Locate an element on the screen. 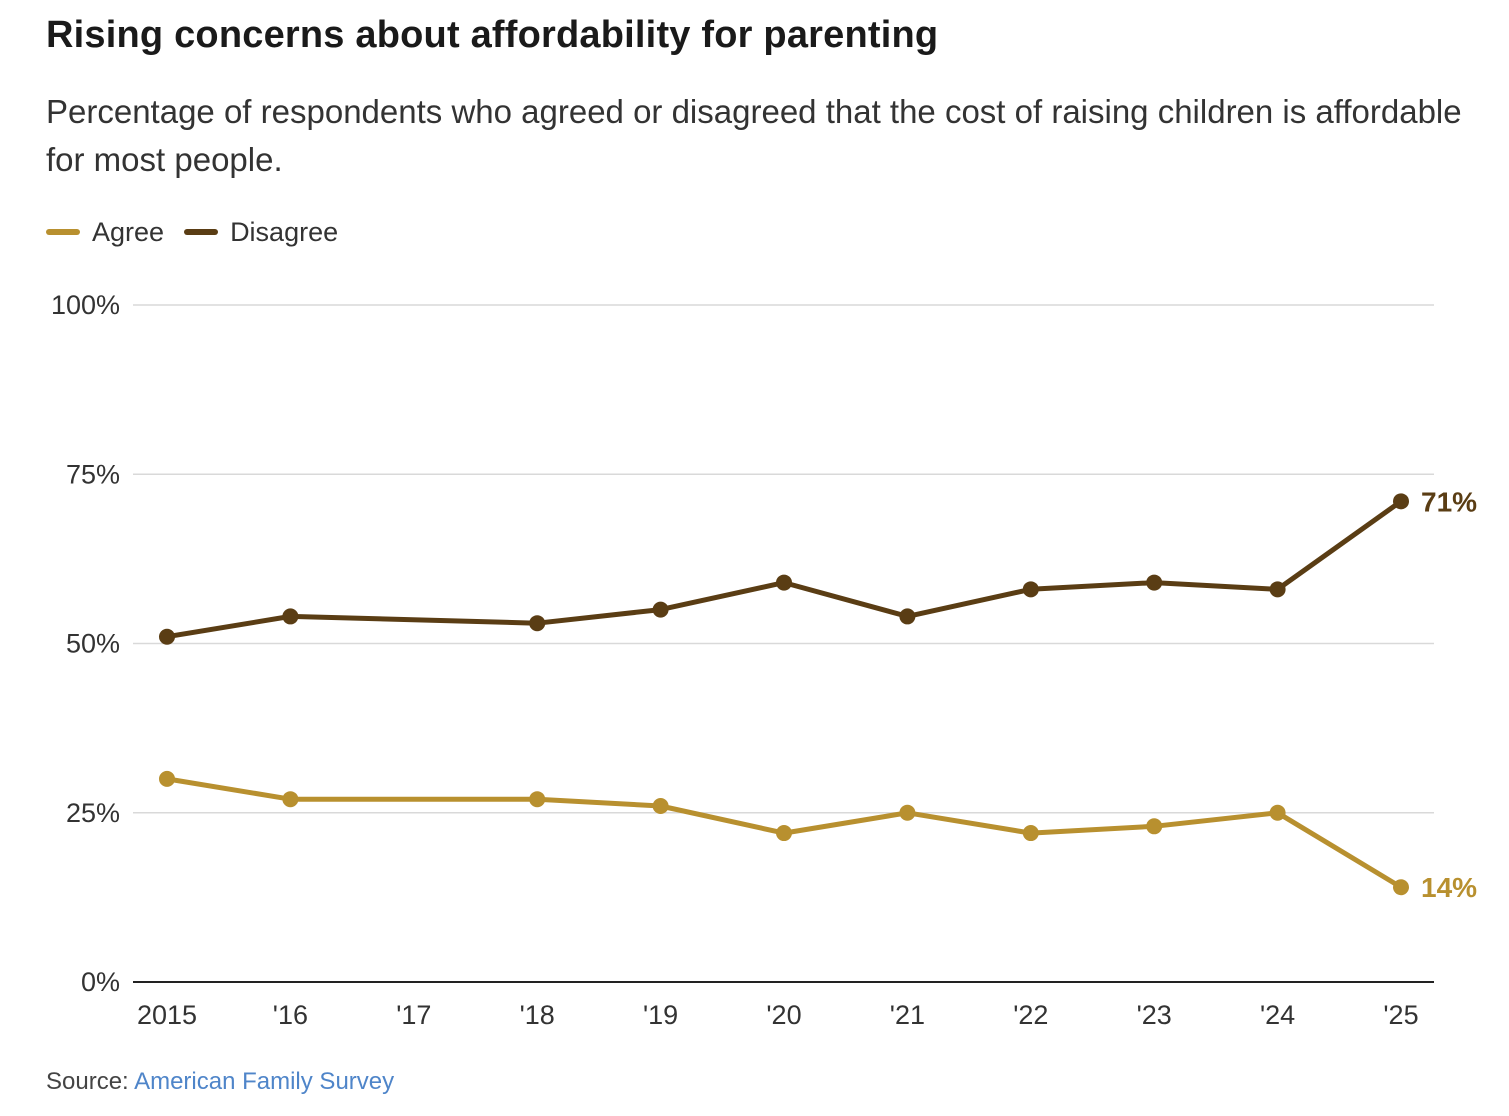  x-tick-label-2018: '18 is located at coordinates (537, 1015).